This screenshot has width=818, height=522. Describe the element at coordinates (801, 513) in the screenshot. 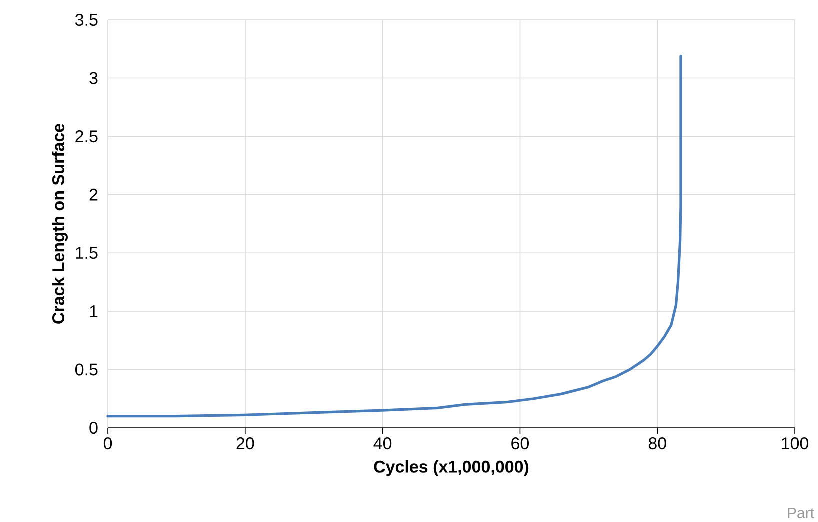

I see `text: Part` at that location.